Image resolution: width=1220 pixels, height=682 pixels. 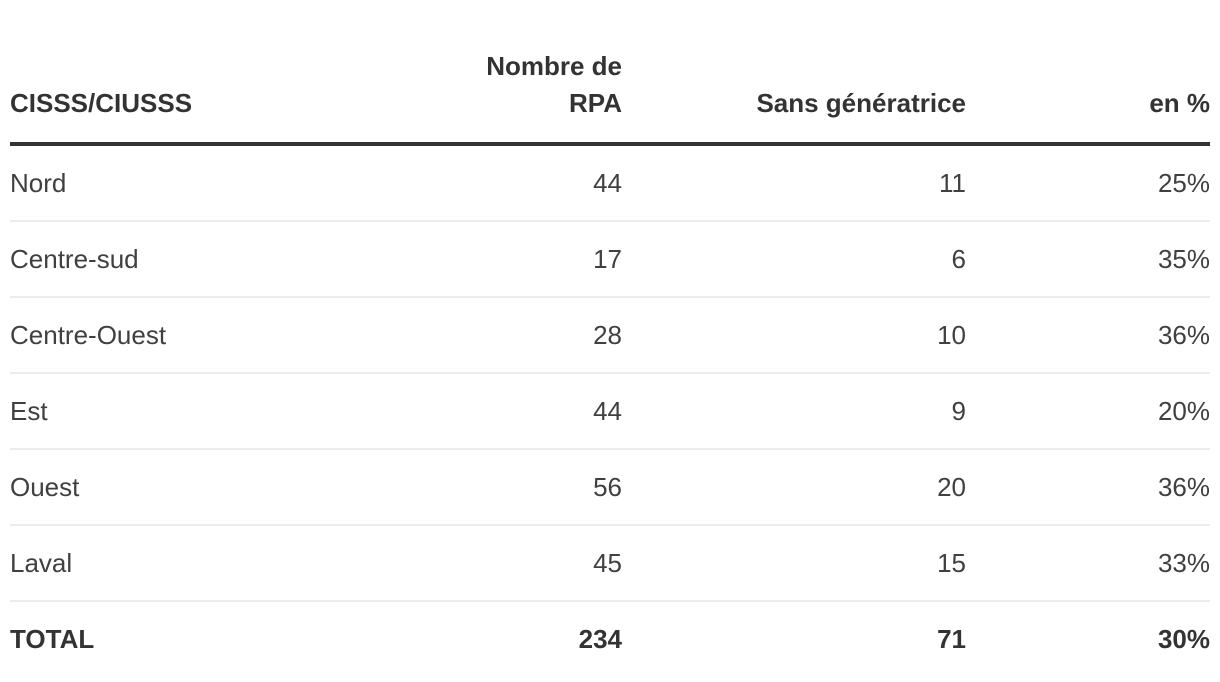 What do you see at coordinates (220, 183) in the screenshot?
I see `cell-region: Nord` at bounding box center [220, 183].